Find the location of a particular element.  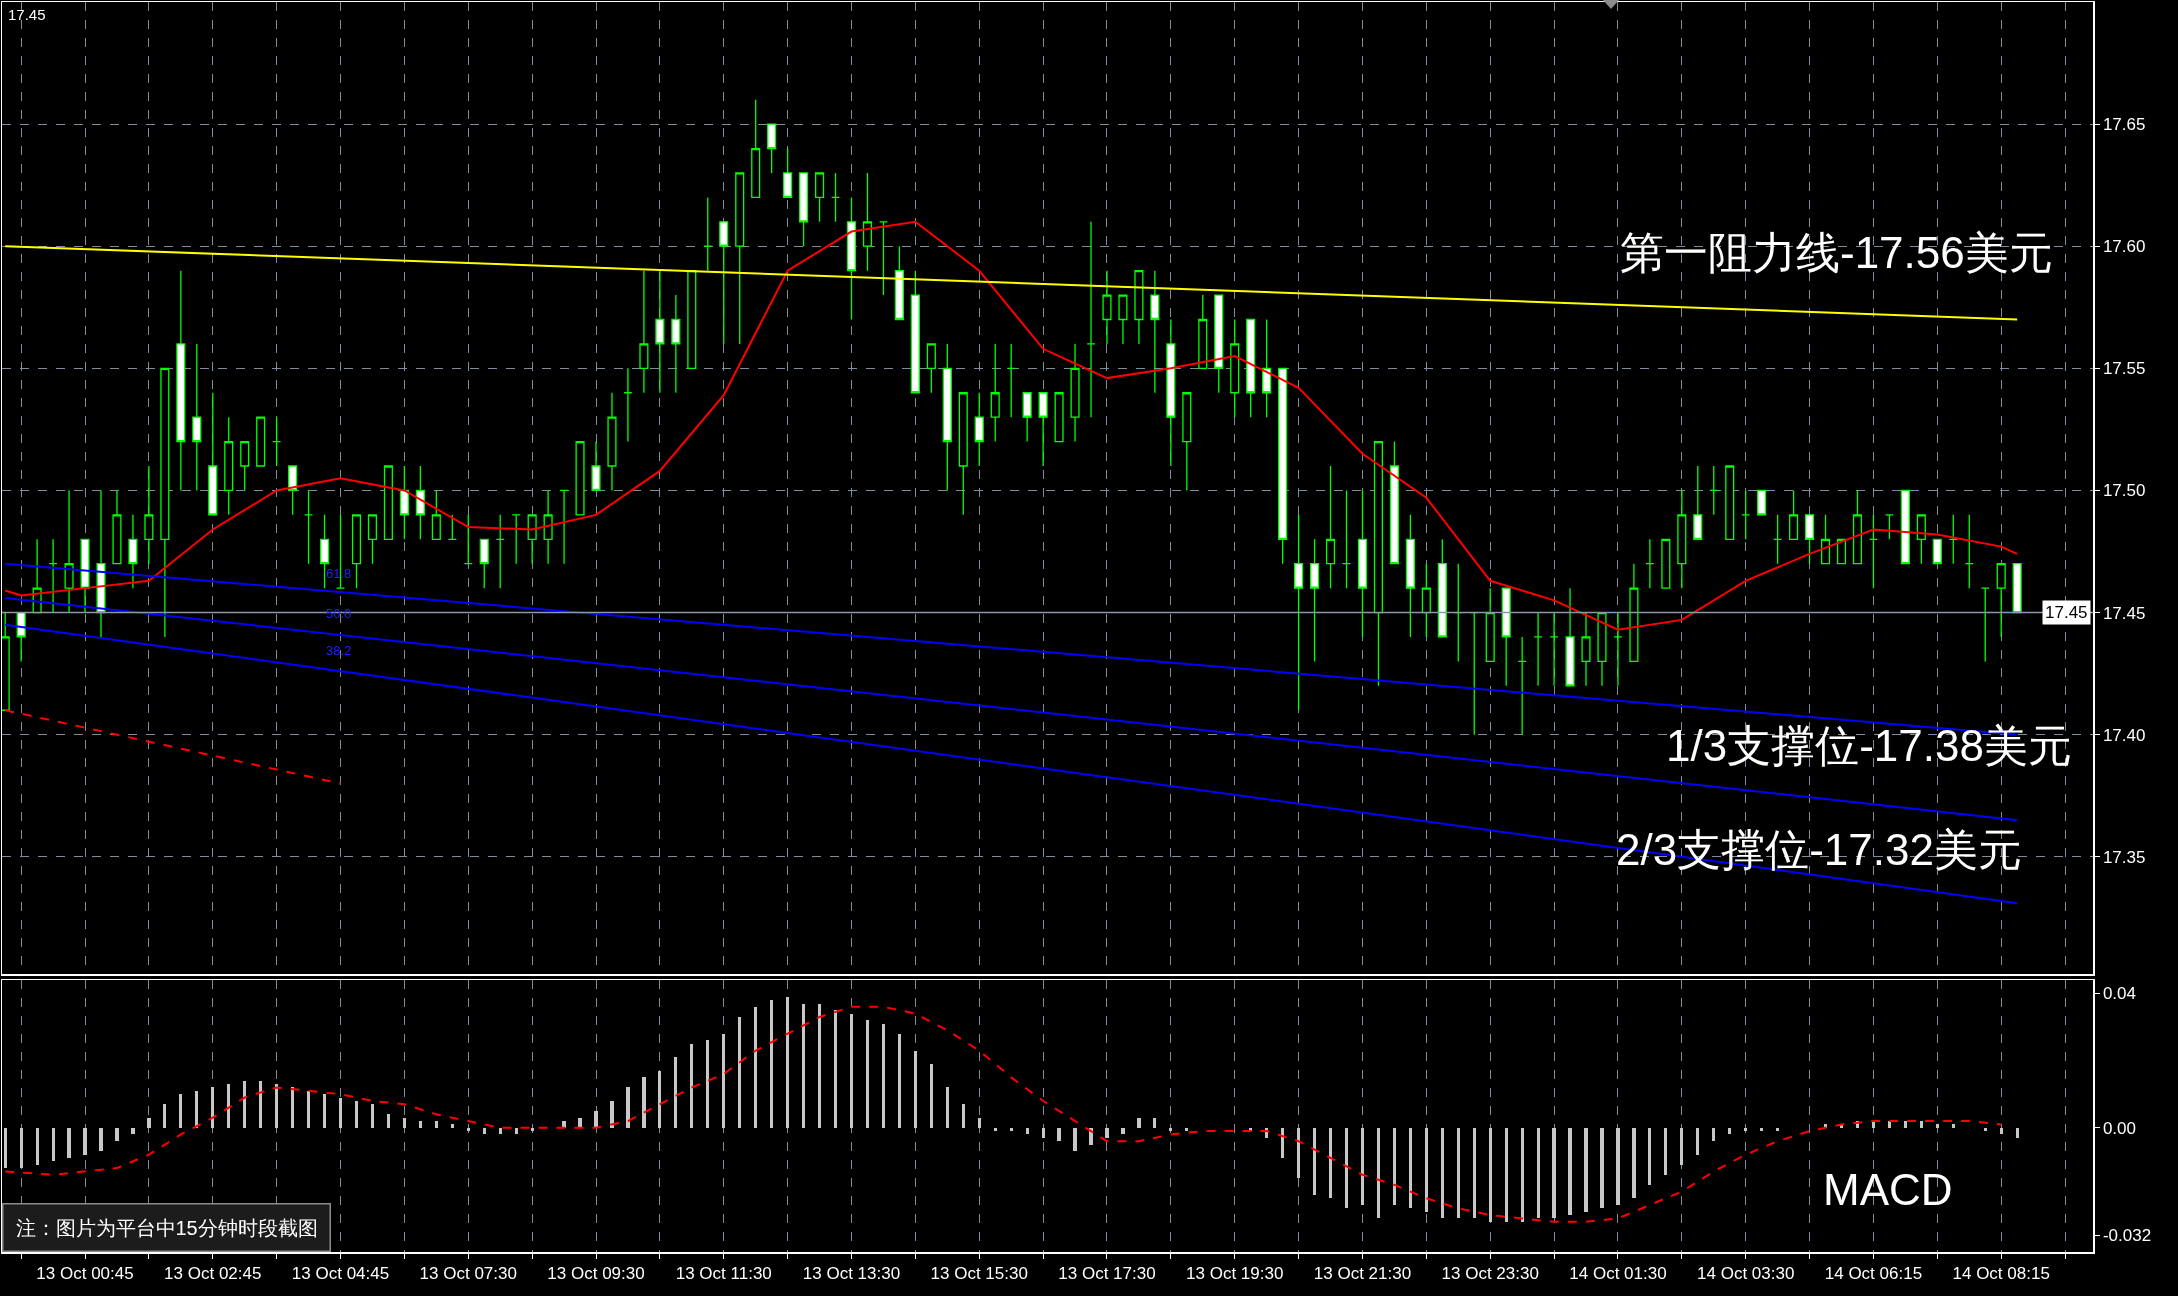

x-tick-label: 14 Oct 01:30 is located at coordinates (1618, 1273).